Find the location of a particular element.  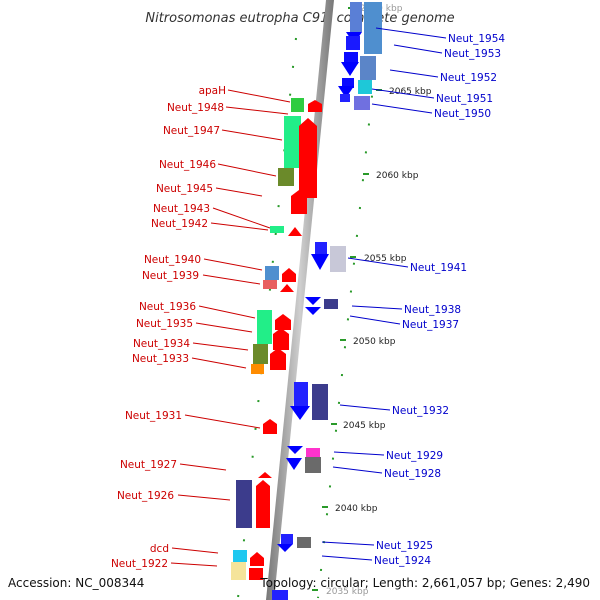

gene-label: Neut_1922 is located at coordinates (139, 564).